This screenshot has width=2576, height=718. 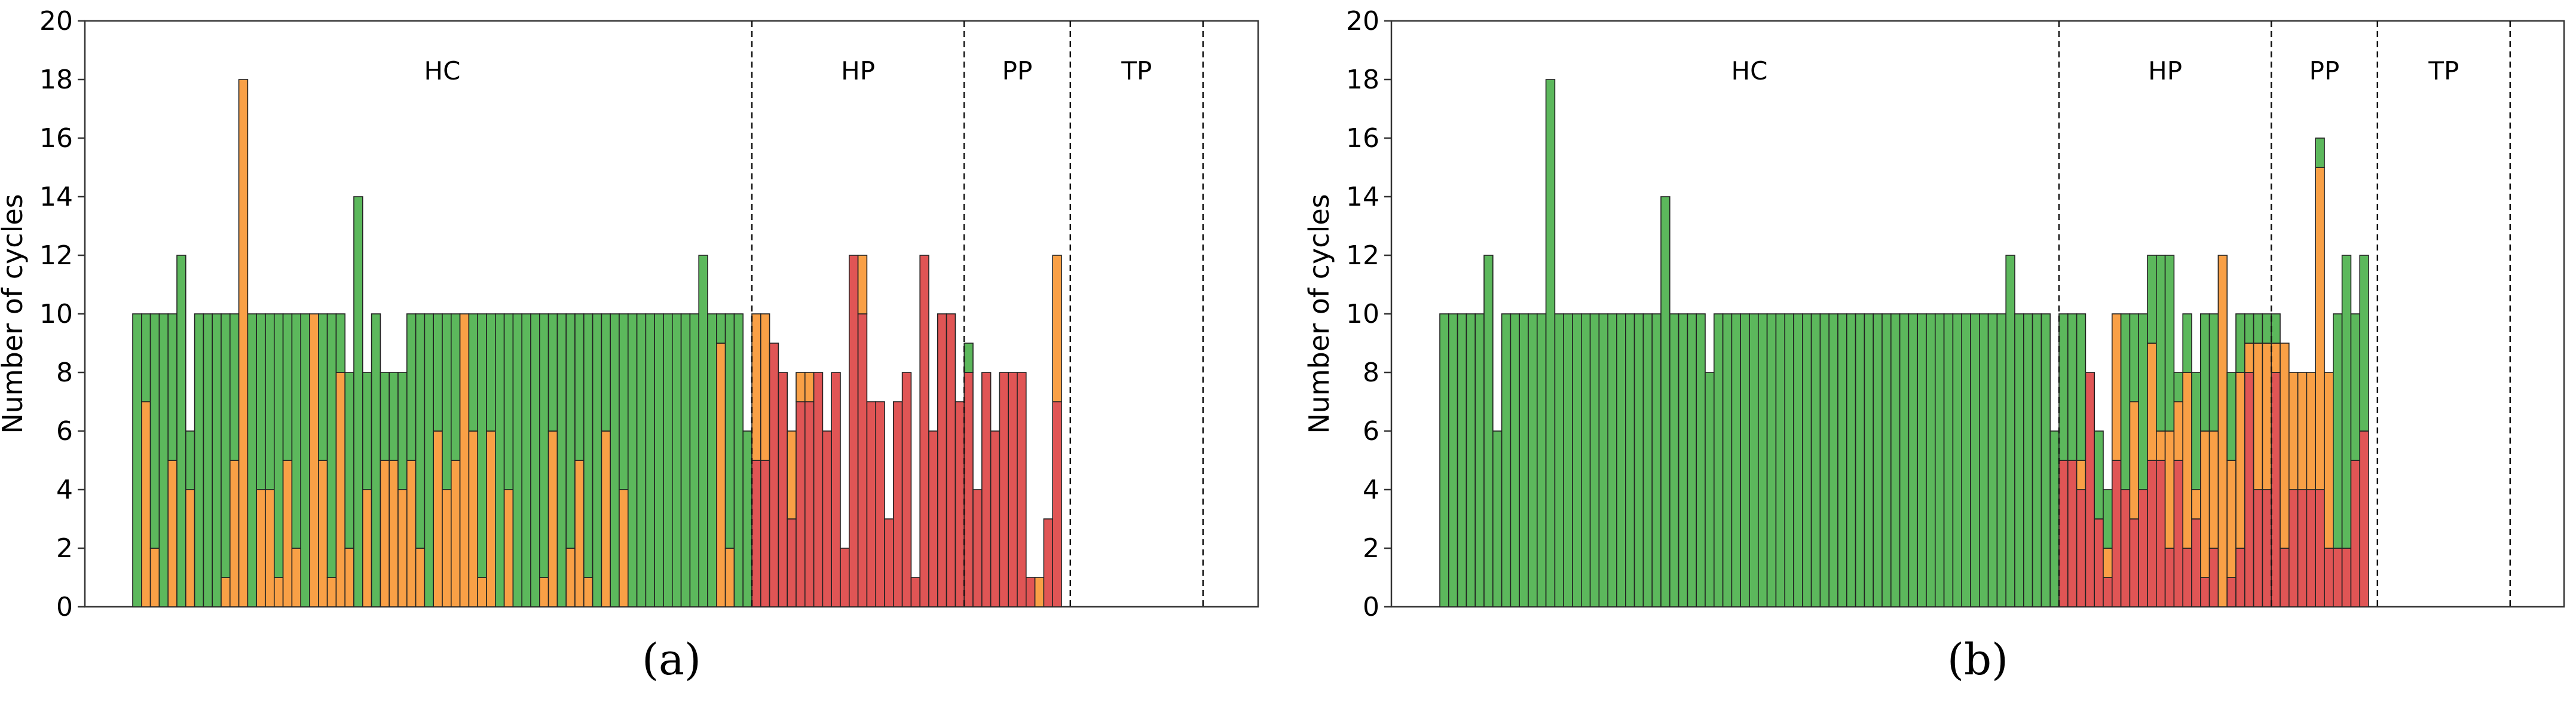 What do you see at coordinates (2165, 70) in the screenshot?
I see `region-label-hp: HP` at bounding box center [2165, 70].